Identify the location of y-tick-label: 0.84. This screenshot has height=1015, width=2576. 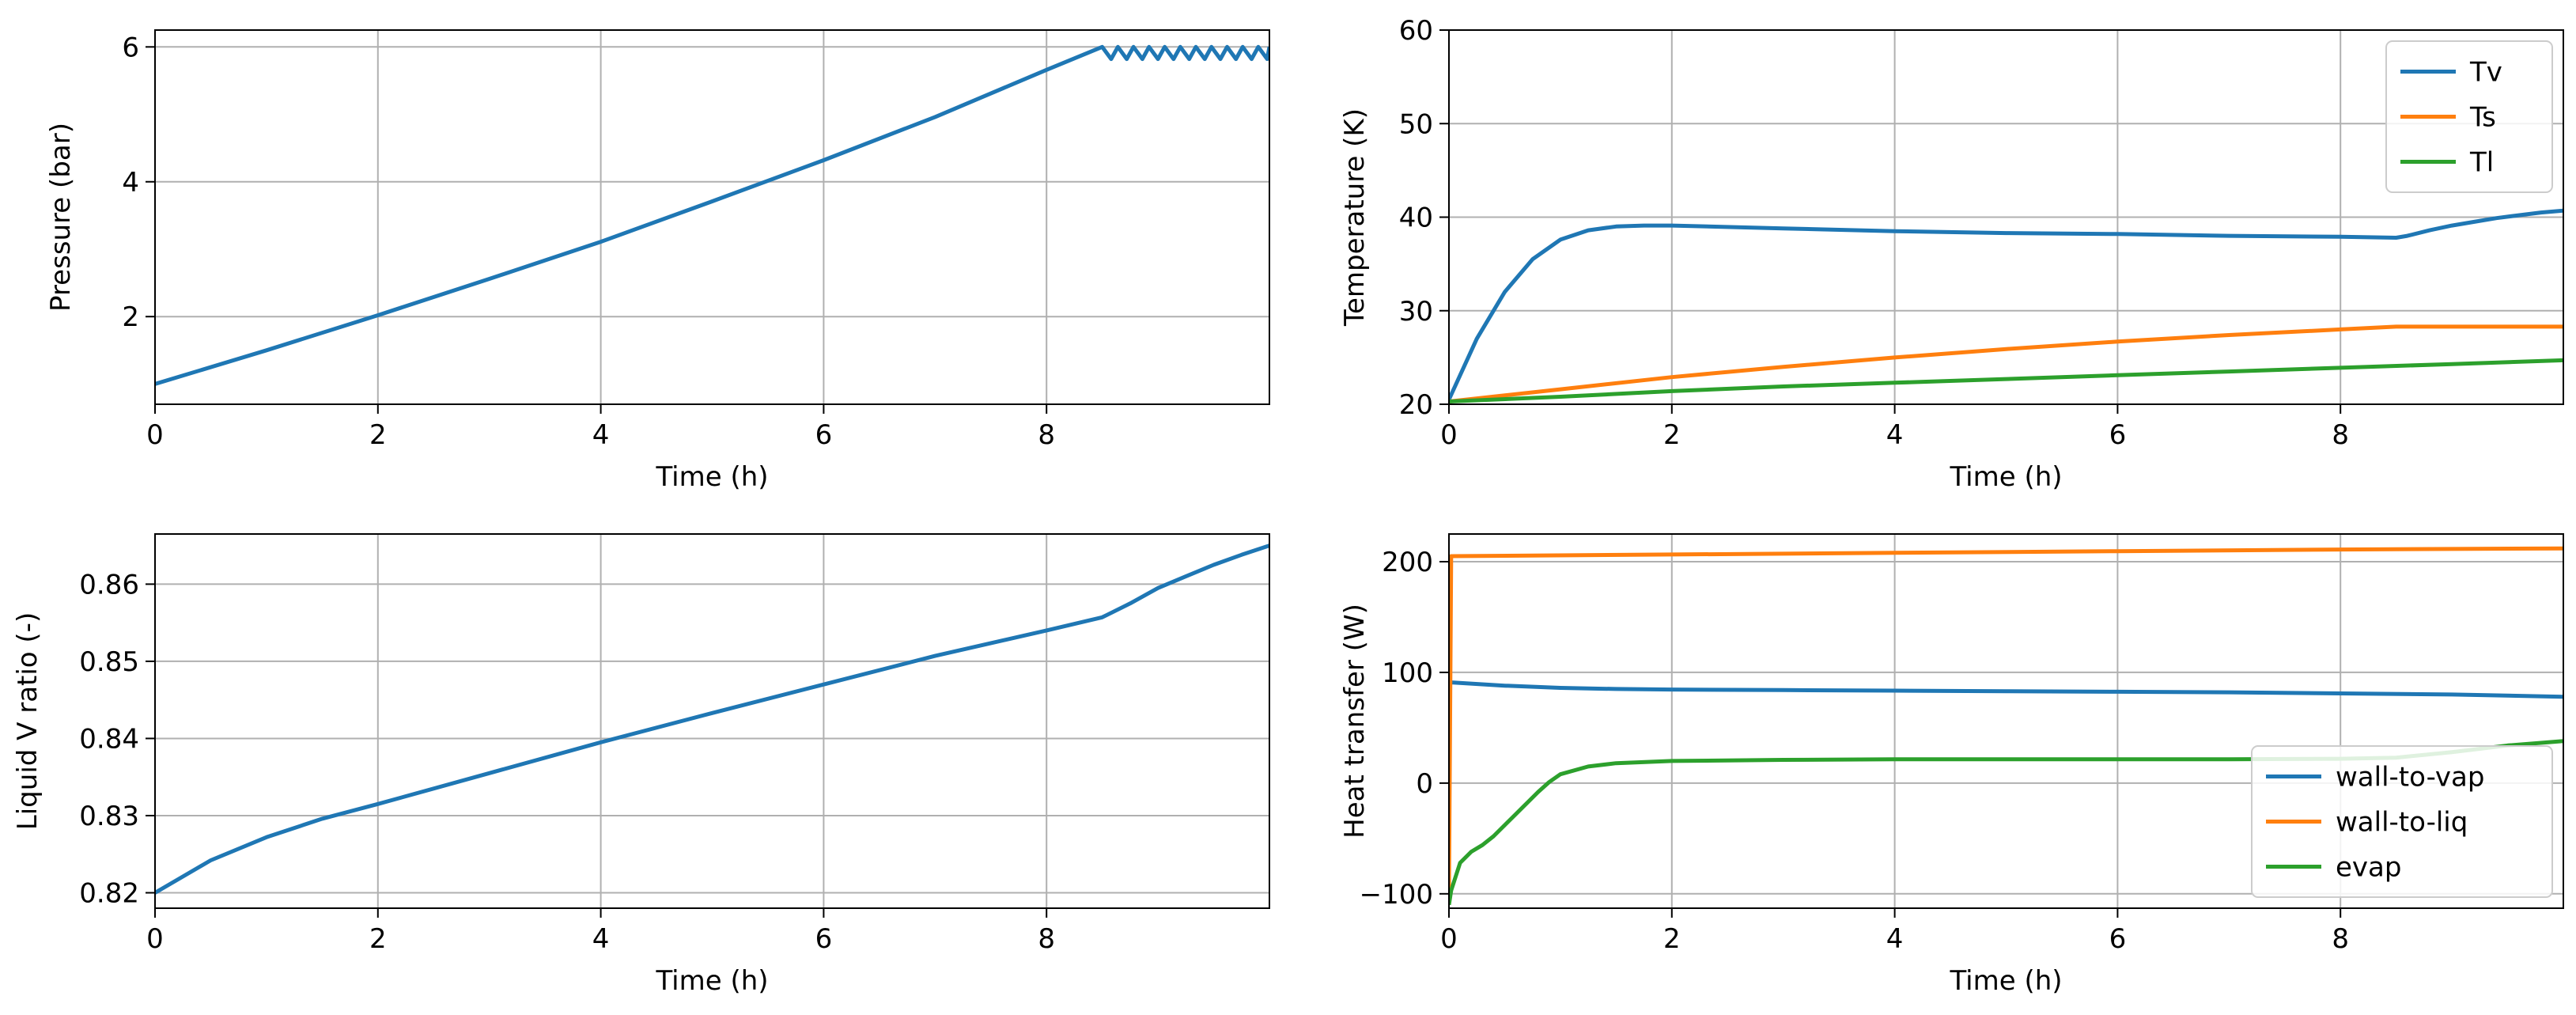
(109, 739).